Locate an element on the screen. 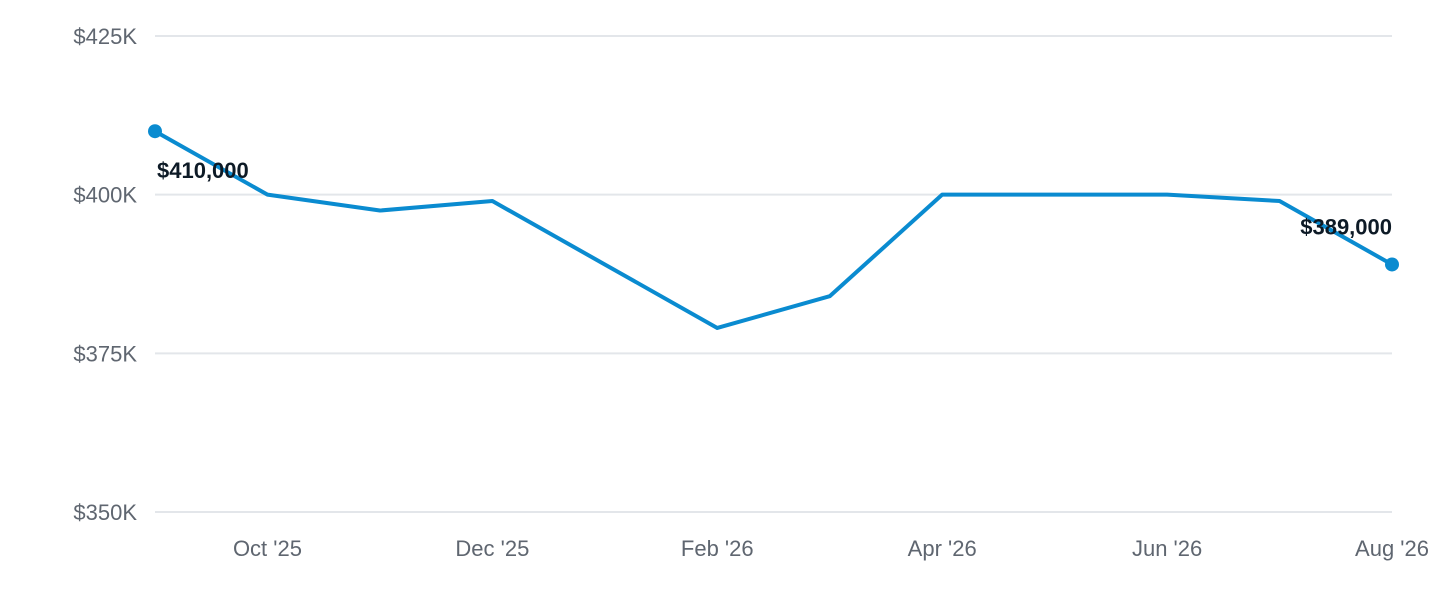 Image resolution: width=1440 pixels, height=600 pixels. y-tick-label: $400K is located at coordinates (105, 195).